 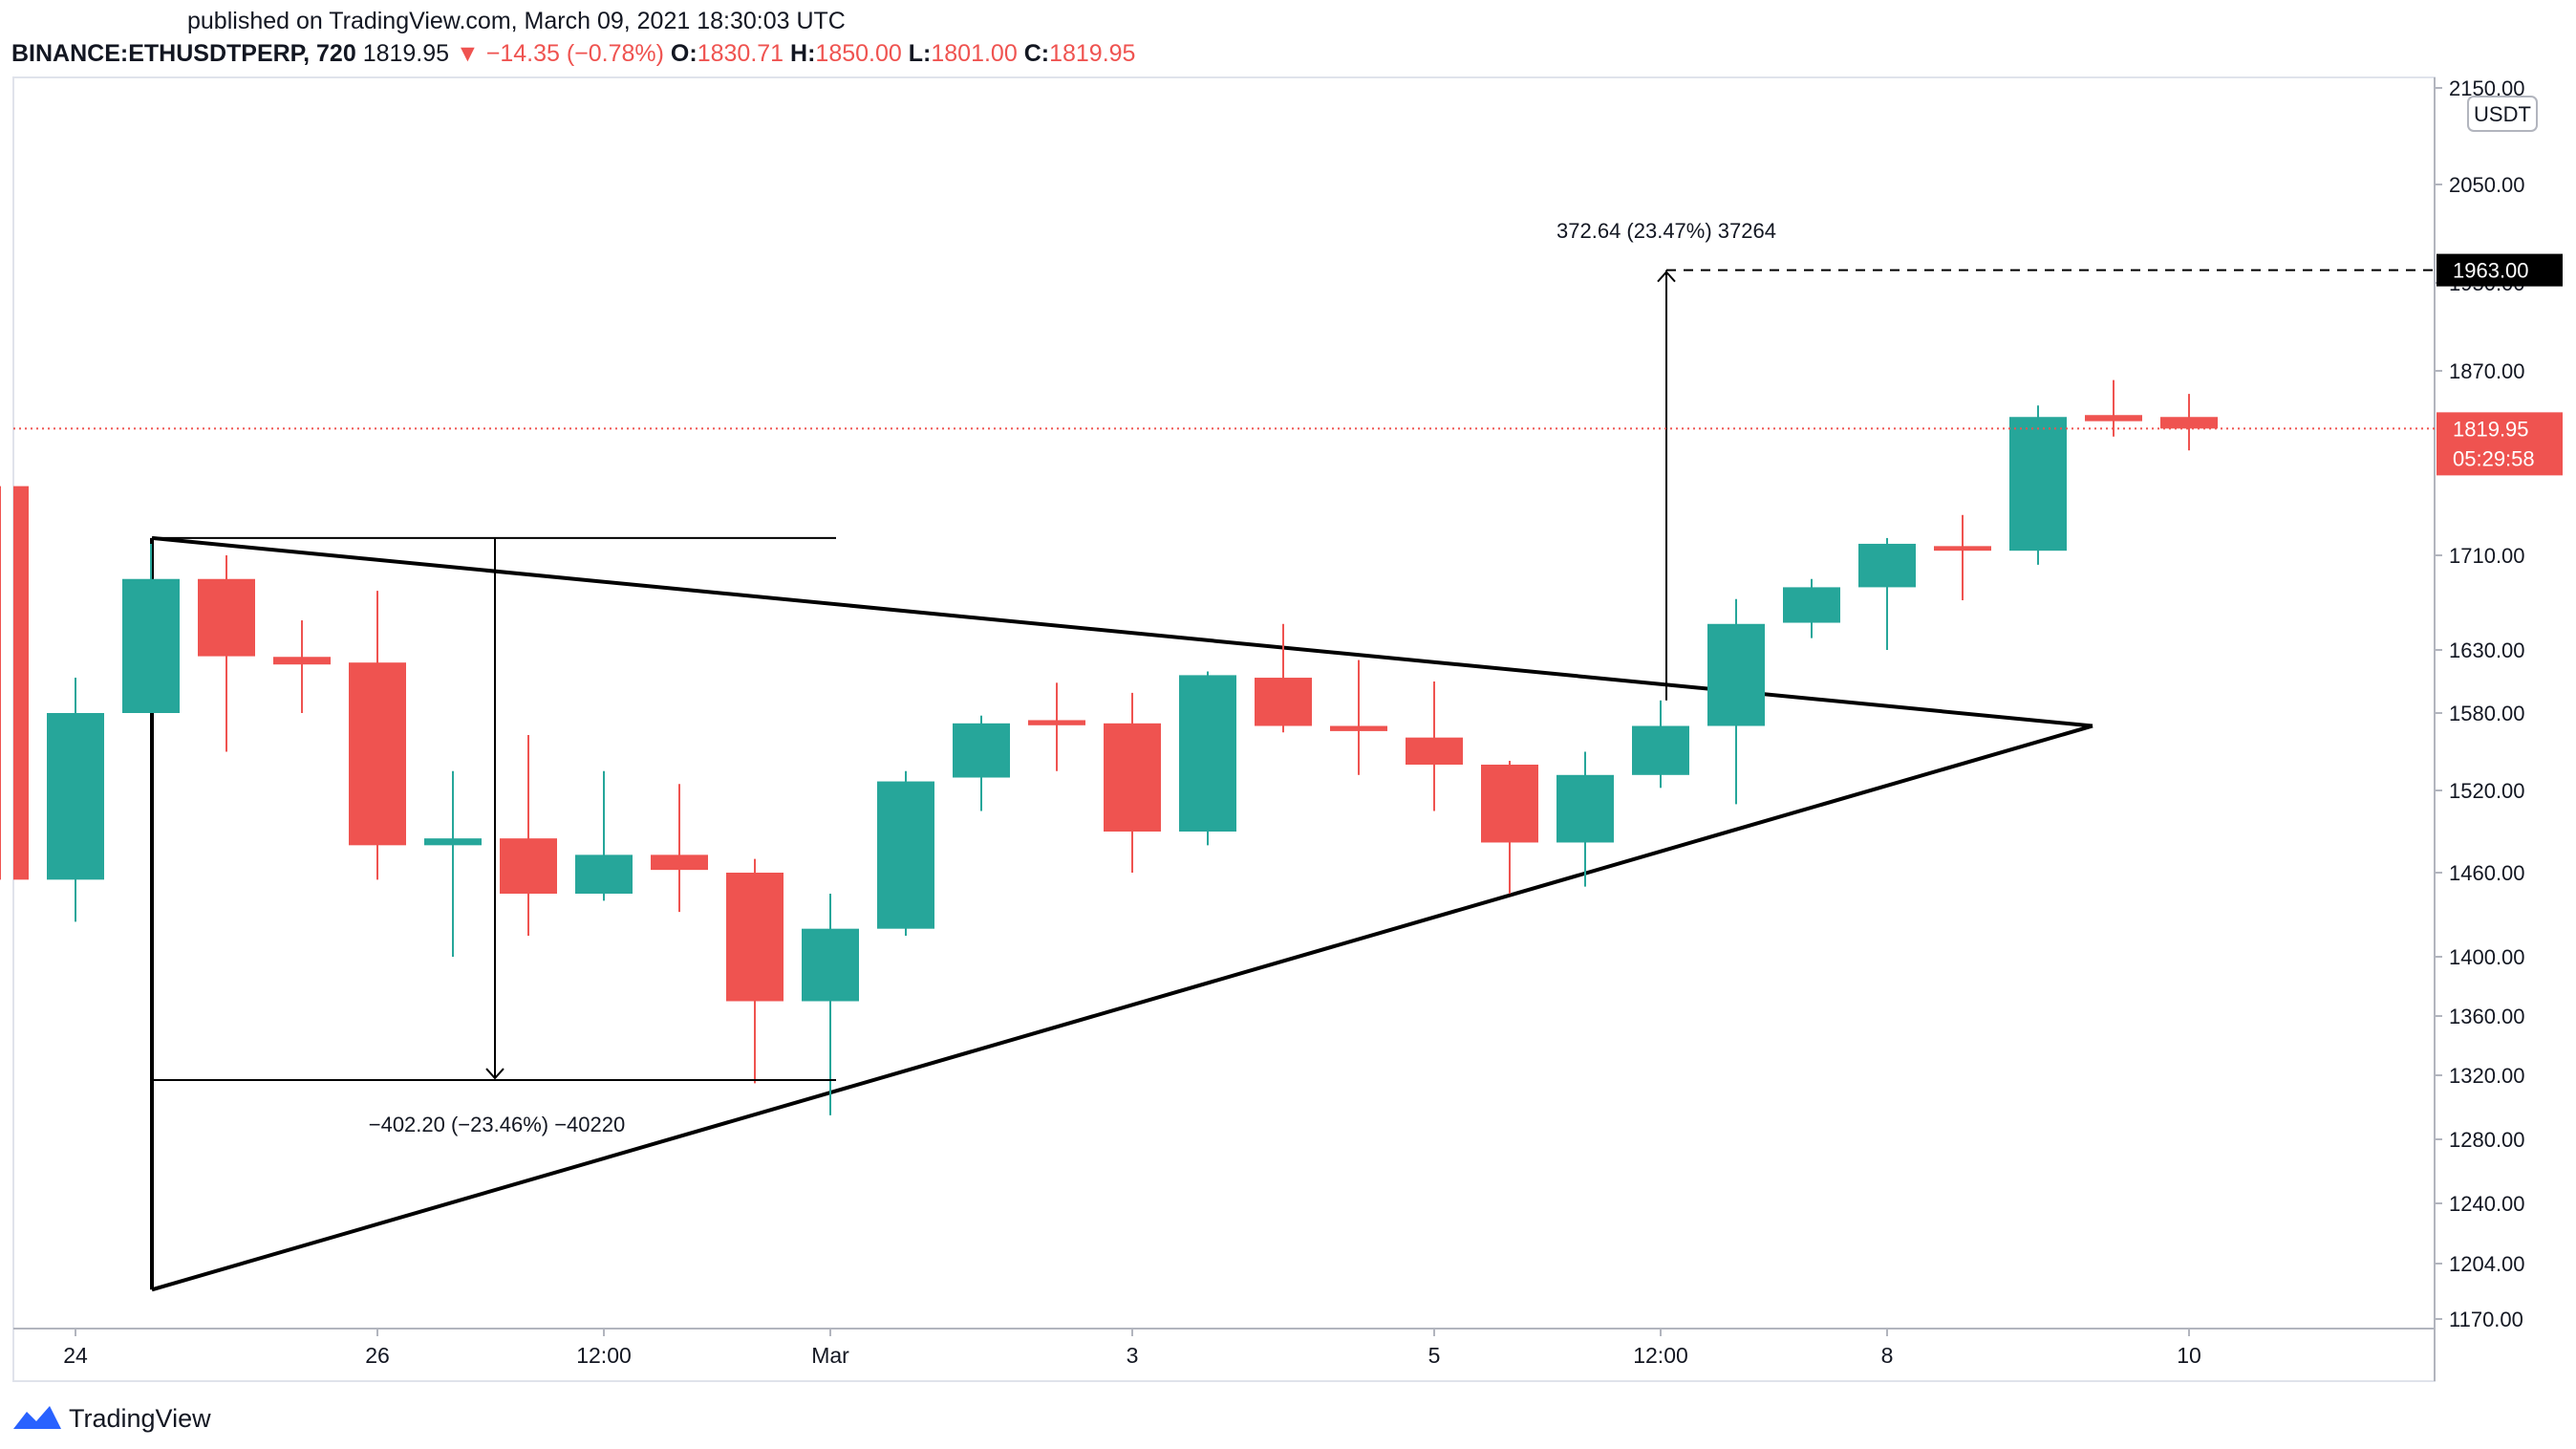 What do you see at coordinates (1666, 231) in the screenshot?
I see `measure-up-label: 372.64 (23.47%) 37264` at bounding box center [1666, 231].